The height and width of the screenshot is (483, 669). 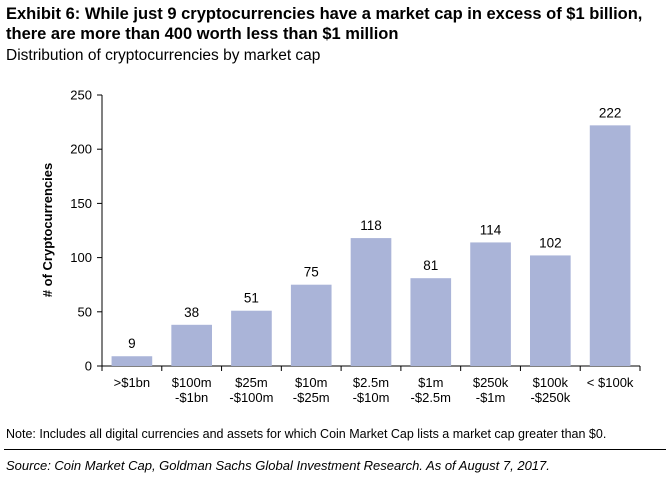 What do you see at coordinates (311, 382) in the screenshot?
I see `x-category-label: $10m` at bounding box center [311, 382].